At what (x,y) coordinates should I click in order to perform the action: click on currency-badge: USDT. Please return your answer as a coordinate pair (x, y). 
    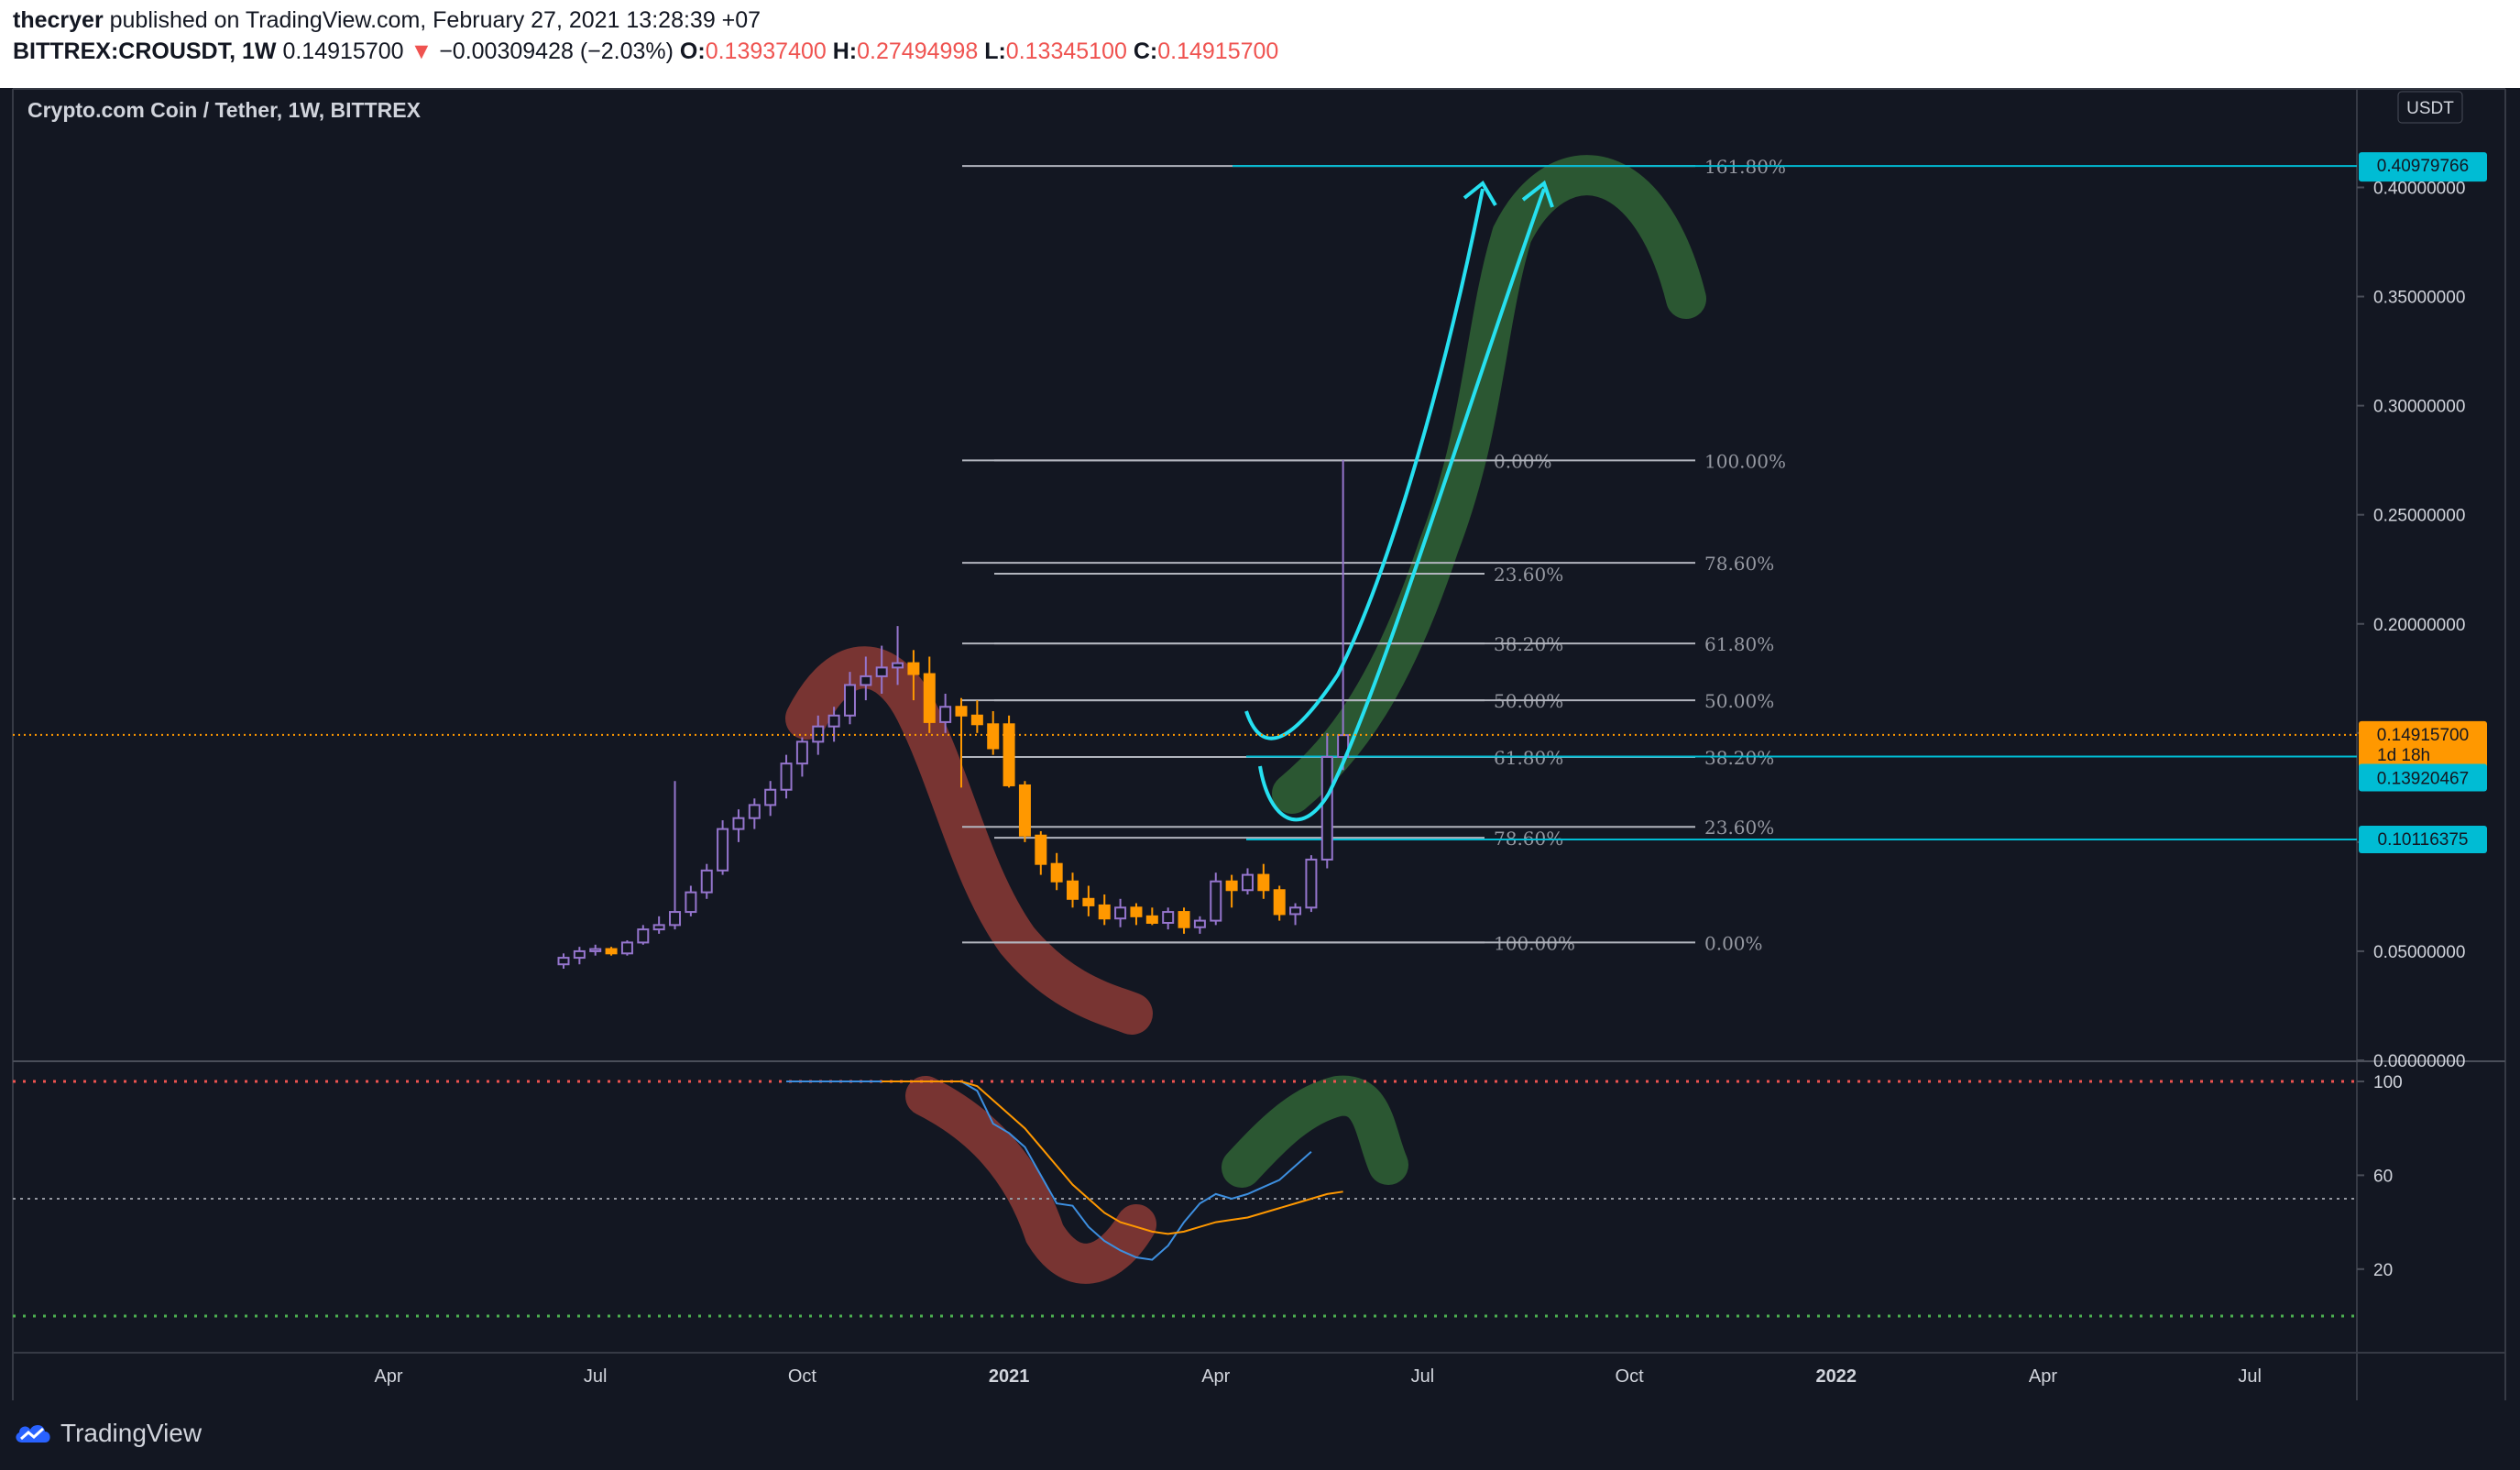
    Looking at the image, I should click on (2430, 108).